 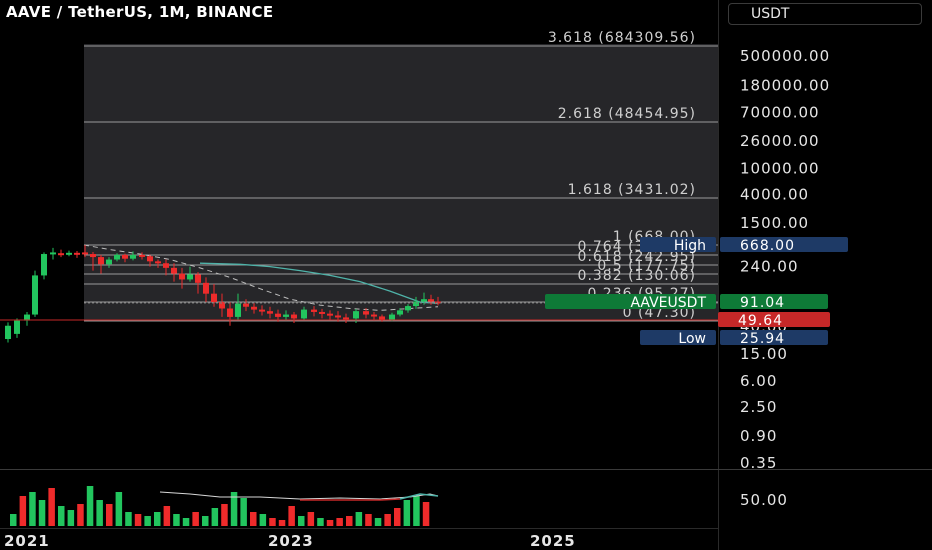 What do you see at coordinates (27, 541) in the screenshot?
I see `time-label: 2021` at bounding box center [27, 541].